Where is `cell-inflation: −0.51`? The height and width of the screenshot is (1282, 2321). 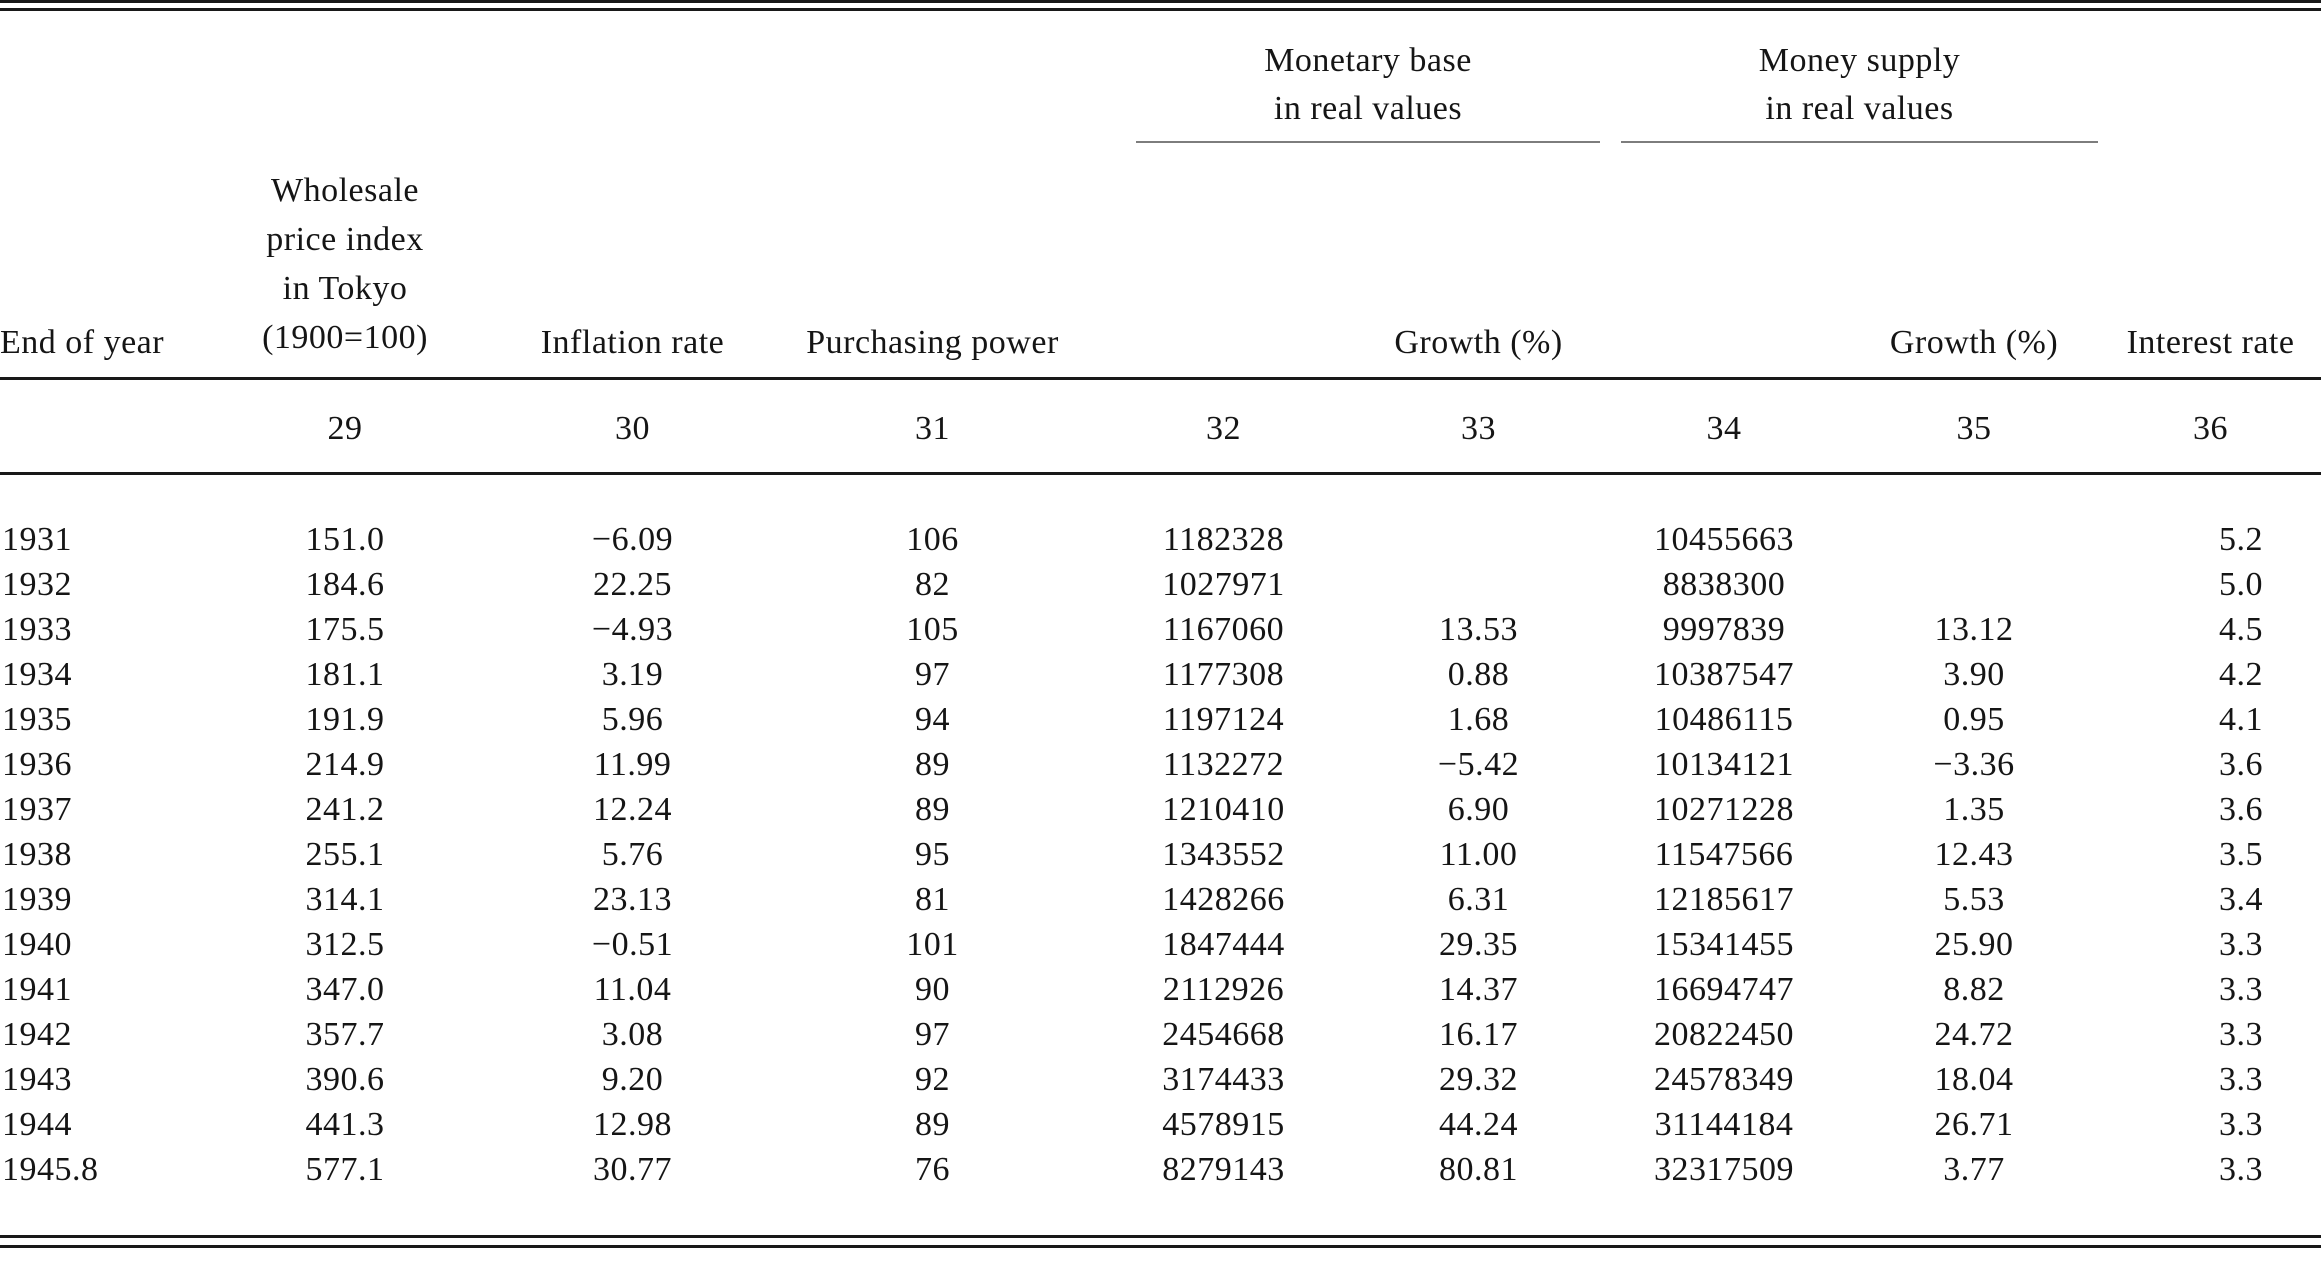
cell-inflation: −0.51 is located at coordinates (632, 944).